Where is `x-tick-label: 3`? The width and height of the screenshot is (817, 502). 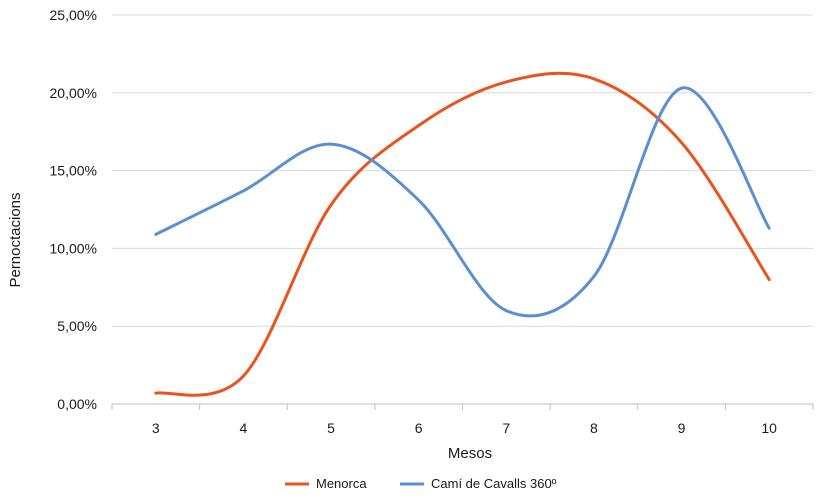 x-tick-label: 3 is located at coordinates (156, 428).